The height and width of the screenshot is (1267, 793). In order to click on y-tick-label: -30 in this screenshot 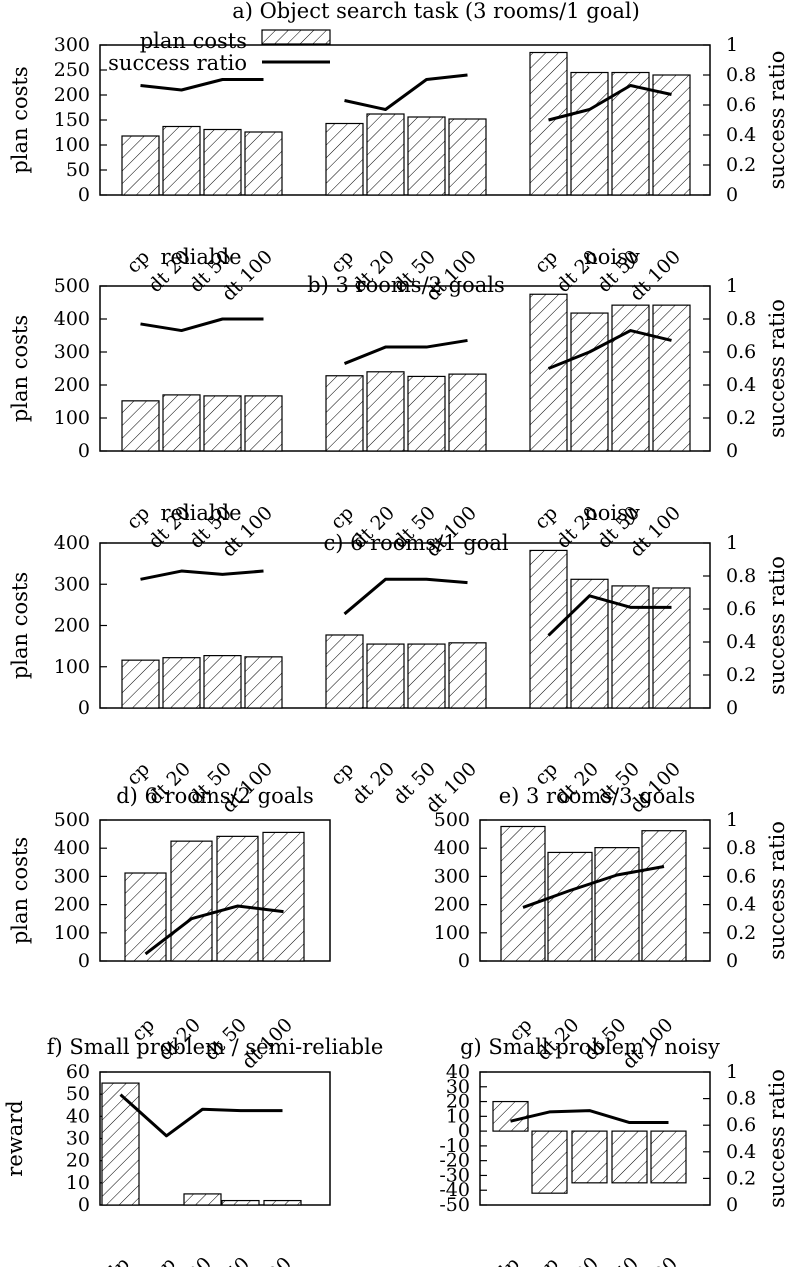, I will do `click(454, 1175)`.